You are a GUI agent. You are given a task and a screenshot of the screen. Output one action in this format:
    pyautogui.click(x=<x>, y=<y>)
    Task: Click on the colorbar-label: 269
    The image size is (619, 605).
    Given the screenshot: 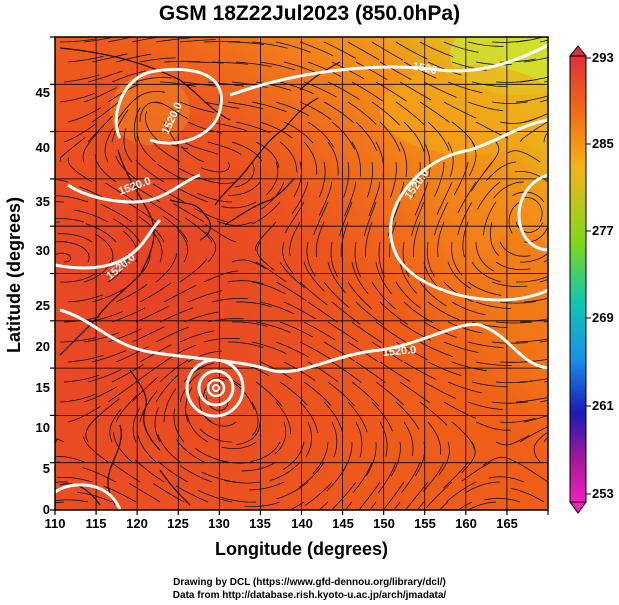 What is the action you would take?
    pyautogui.click(x=603, y=317)
    